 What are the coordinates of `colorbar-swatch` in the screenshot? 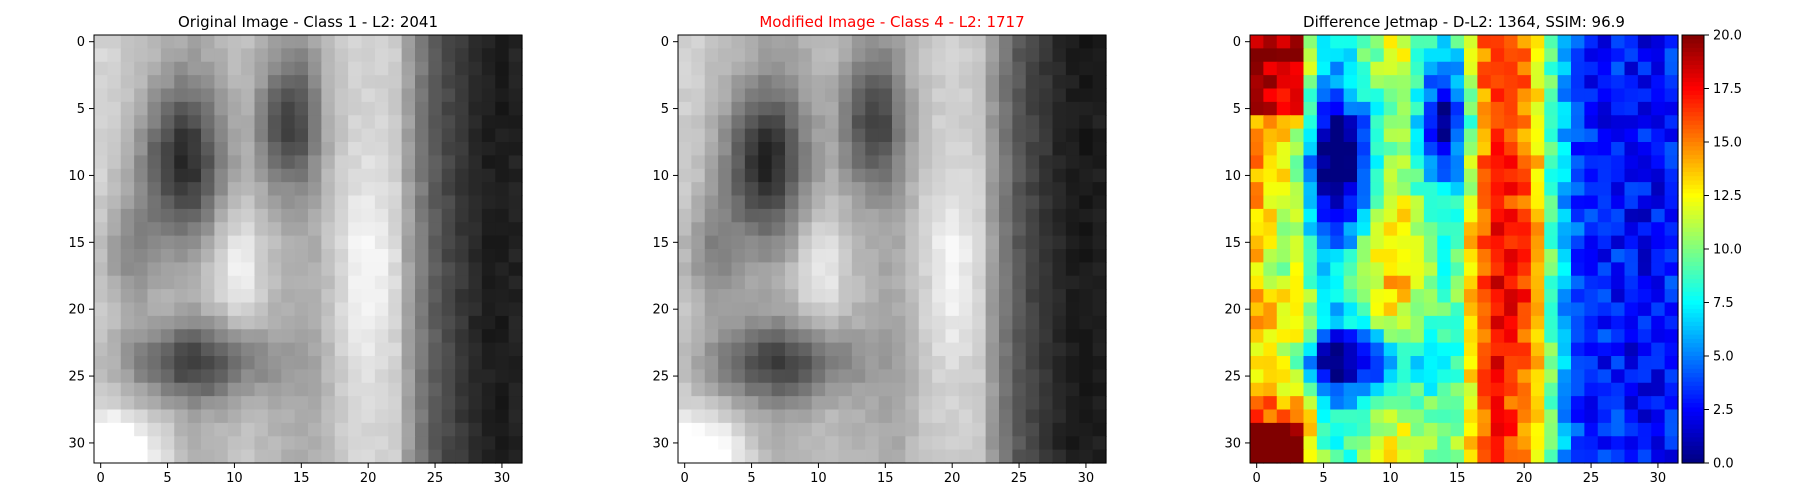 It's located at (1693, 67).